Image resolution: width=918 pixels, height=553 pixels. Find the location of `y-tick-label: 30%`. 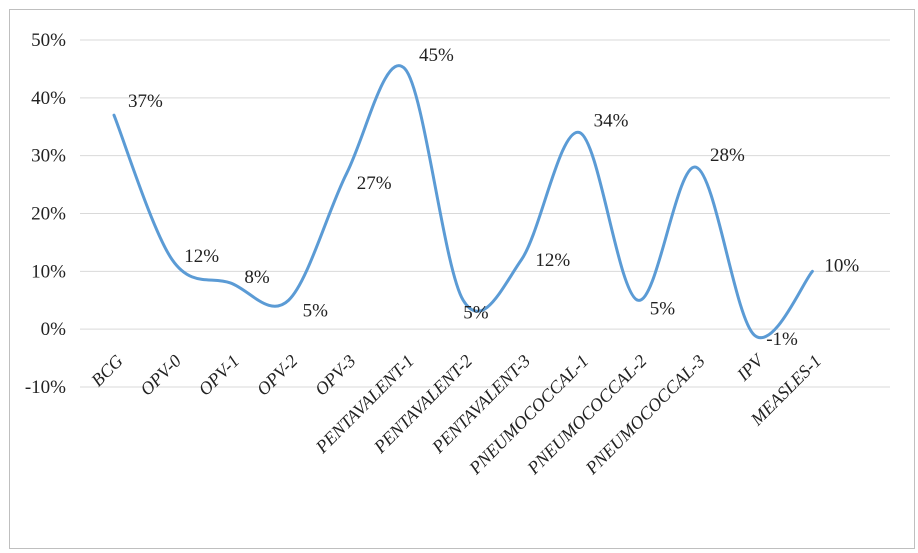

y-tick-label: 30% is located at coordinates (48, 156).